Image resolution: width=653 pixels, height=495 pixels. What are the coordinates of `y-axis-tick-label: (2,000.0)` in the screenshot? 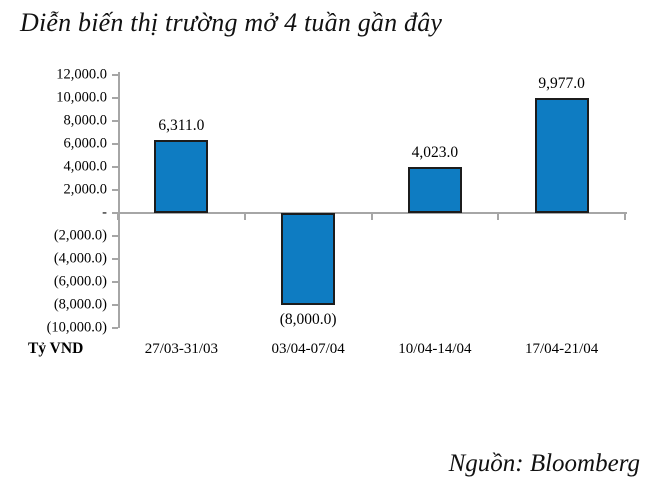 It's located at (80, 235).